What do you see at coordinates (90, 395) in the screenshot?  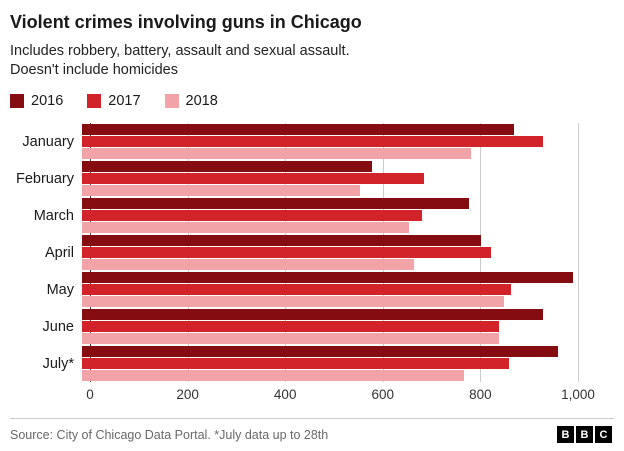 I see `x-tick-label-0: 0` at bounding box center [90, 395].